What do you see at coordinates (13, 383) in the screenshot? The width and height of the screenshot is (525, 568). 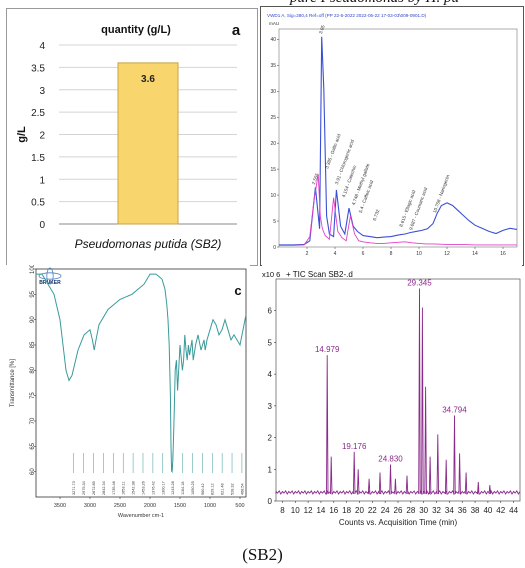 I see `y-axis-label: Transmittance [%]` at bounding box center [13, 383].